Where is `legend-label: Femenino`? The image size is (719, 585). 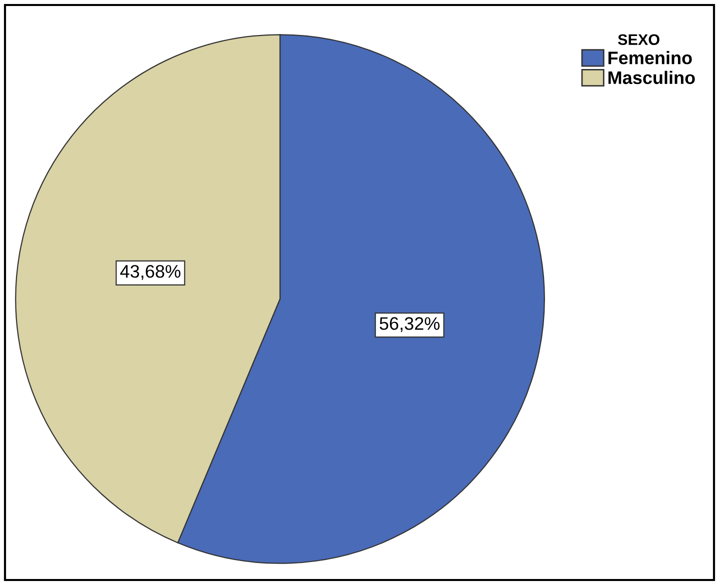
legend-label: Femenino is located at coordinates (650, 57).